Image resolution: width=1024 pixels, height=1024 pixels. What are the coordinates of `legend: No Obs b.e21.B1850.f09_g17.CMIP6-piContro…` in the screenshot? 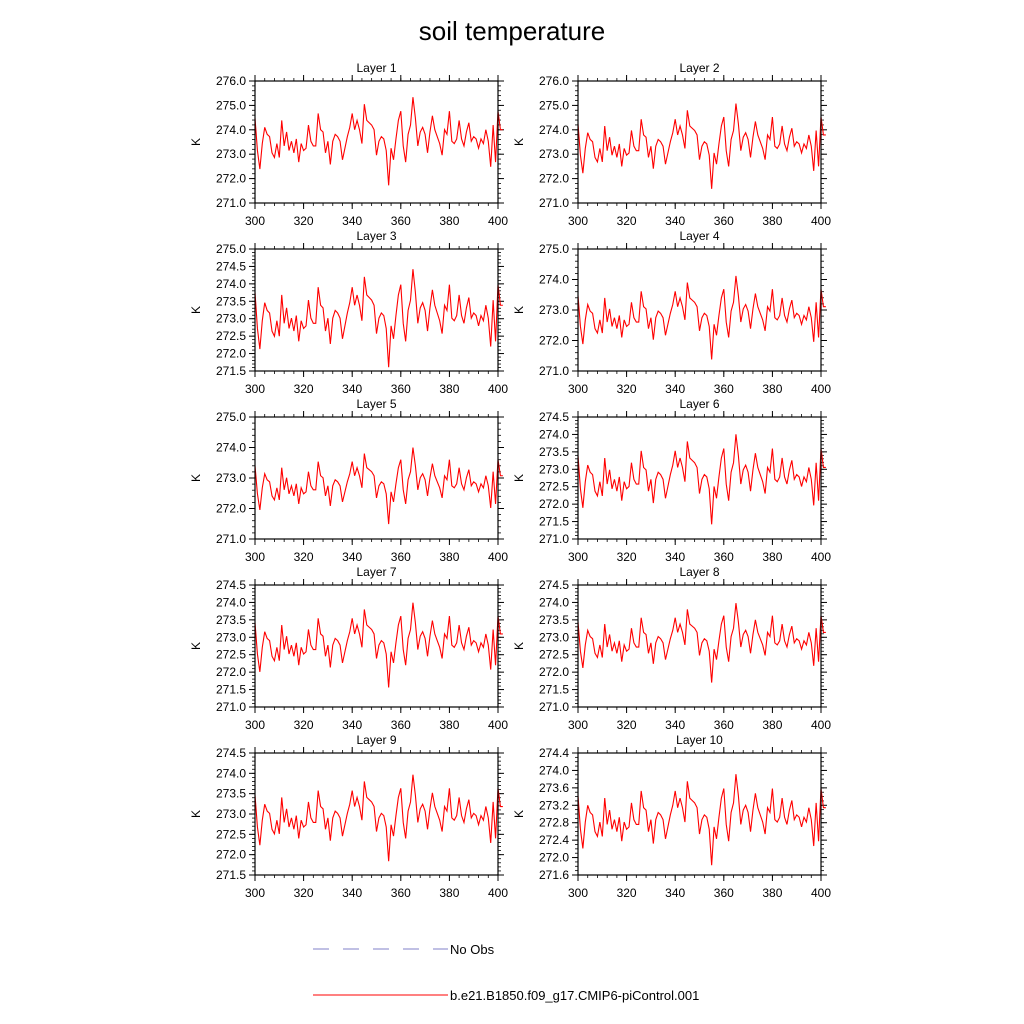 It's located at (506, 972).